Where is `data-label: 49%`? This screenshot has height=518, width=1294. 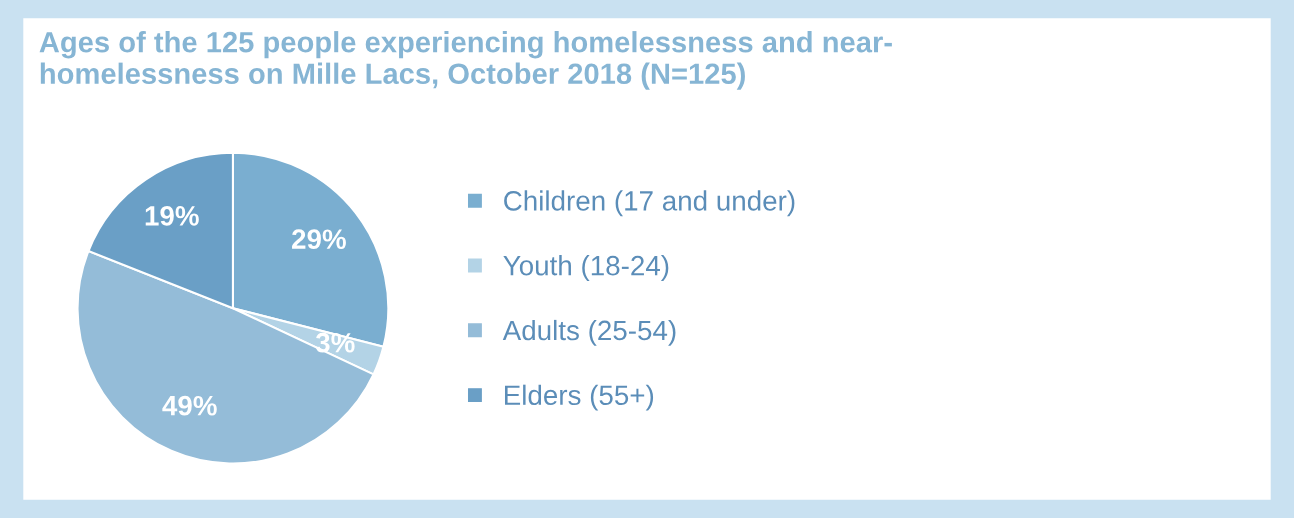 data-label: 49% is located at coordinates (189, 405).